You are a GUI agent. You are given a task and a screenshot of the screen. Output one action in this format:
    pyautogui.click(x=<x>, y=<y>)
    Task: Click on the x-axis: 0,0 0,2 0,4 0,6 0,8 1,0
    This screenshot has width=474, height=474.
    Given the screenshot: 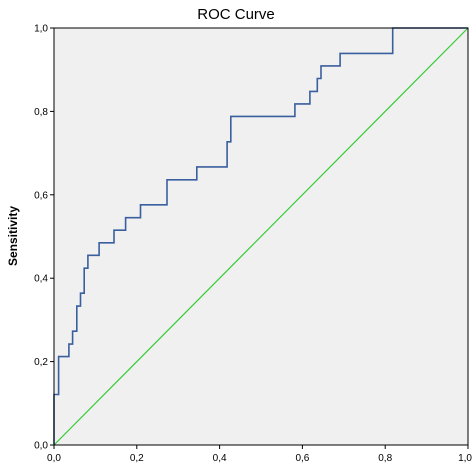 What is the action you would take?
    pyautogui.click(x=259, y=454)
    